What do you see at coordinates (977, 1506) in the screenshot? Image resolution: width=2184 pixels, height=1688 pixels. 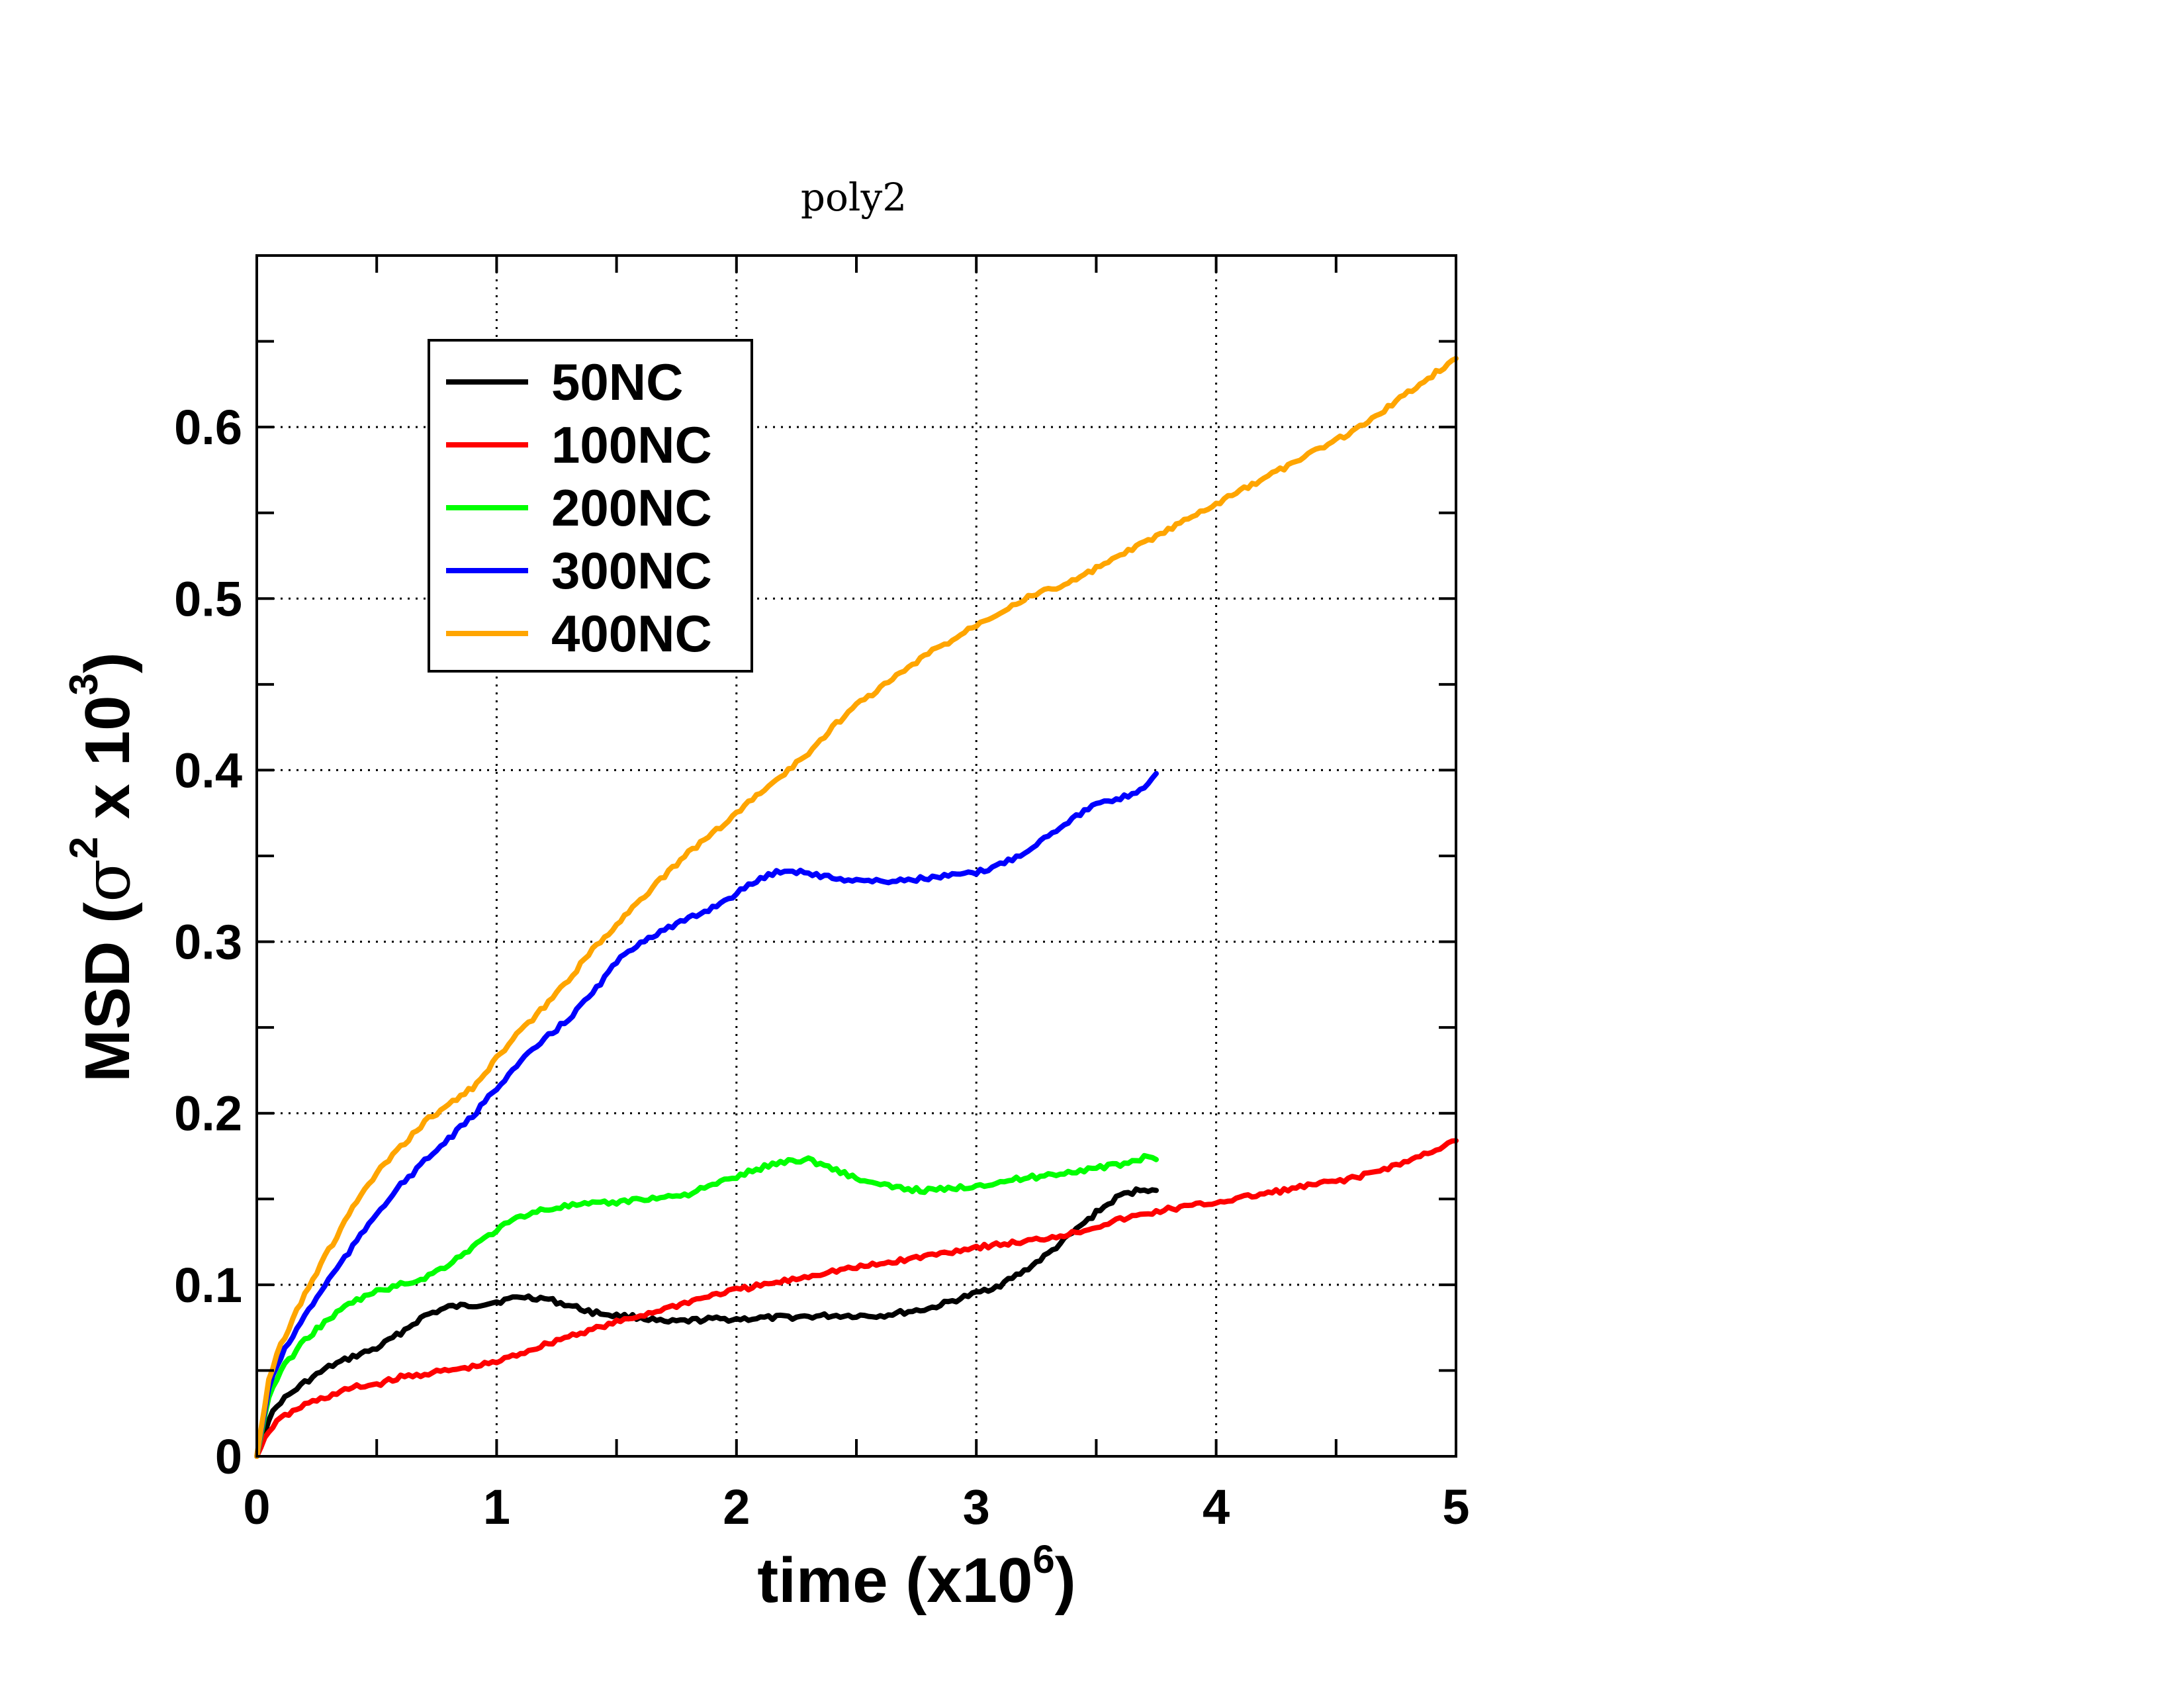 I see `x-tick-label: 3` at bounding box center [977, 1506].